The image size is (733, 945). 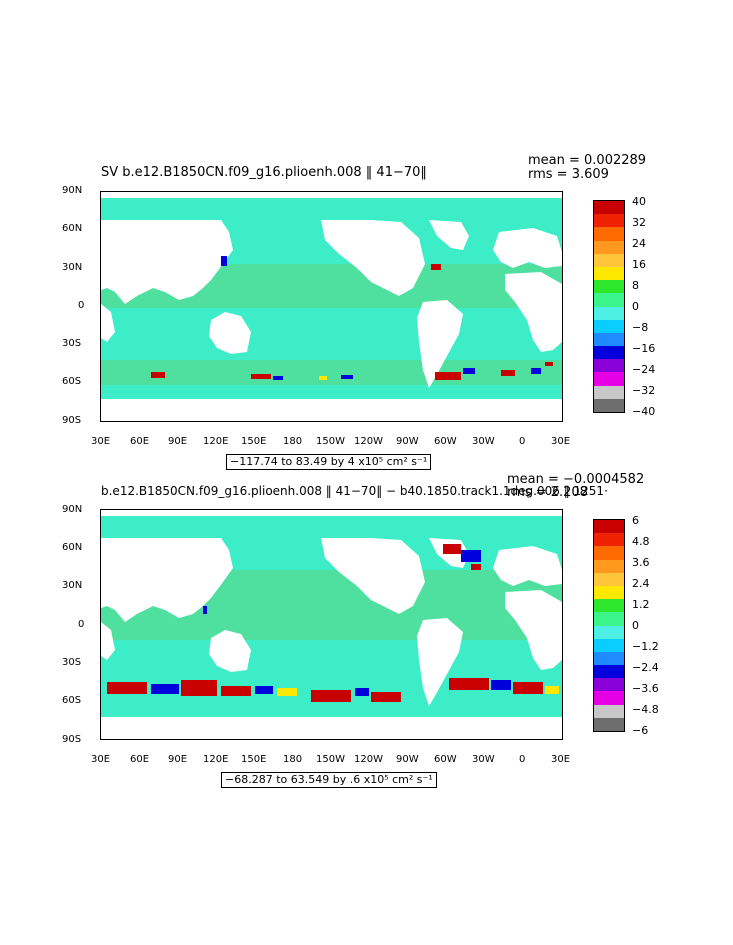 What do you see at coordinates (445, 441) in the screenshot?
I see `panel1-lon-label: 60W` at bounding box center [445, 441].